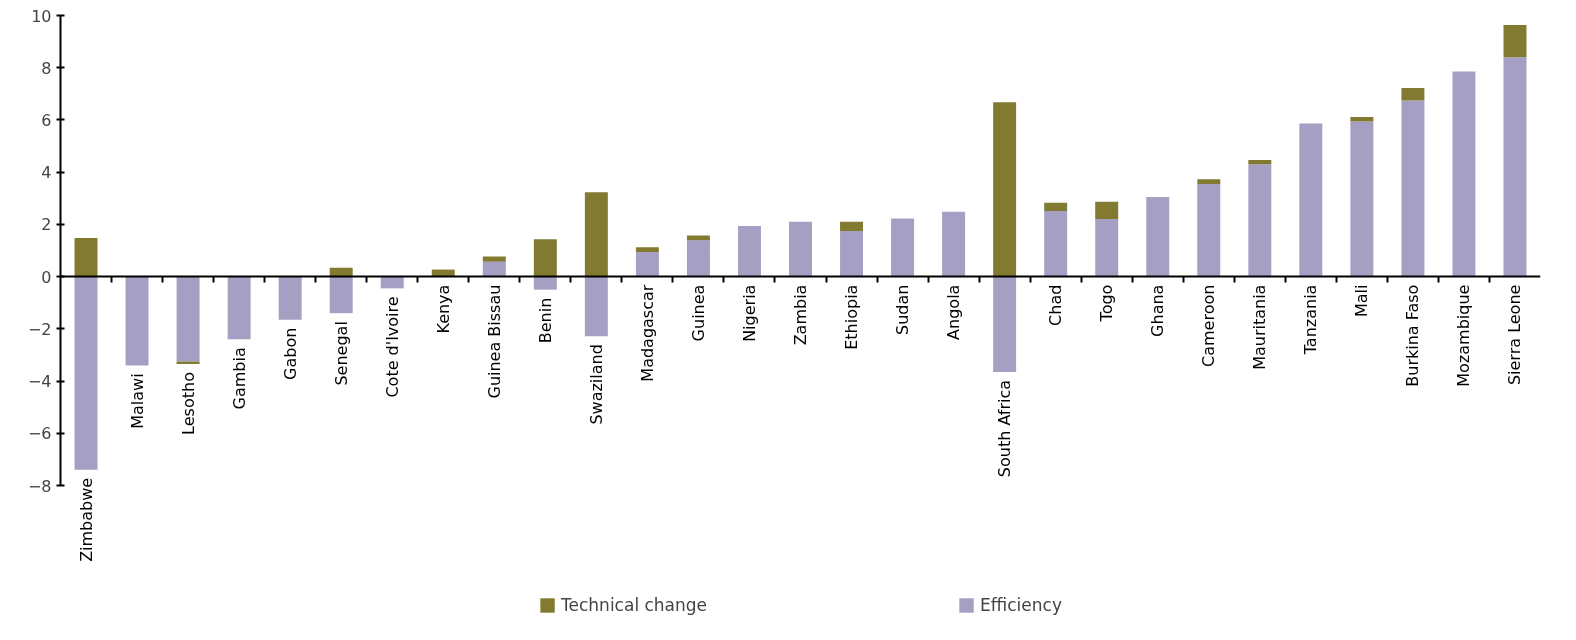 This screenshot has width=1576, height=640. What do you see at coordinates (698, 313) in the screenshot?
I see `x-tick-label: Guinea` at bounding box center [698, 313].